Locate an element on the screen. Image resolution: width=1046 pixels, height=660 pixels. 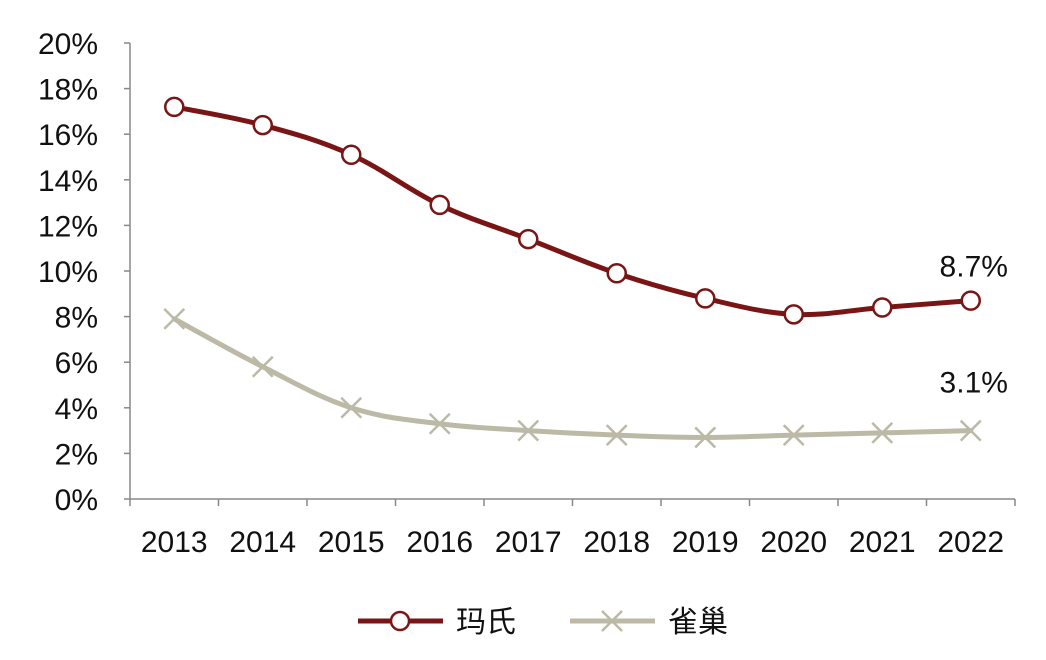
mars-legend-label: 玛氏 is located at coordinates (486, 622).